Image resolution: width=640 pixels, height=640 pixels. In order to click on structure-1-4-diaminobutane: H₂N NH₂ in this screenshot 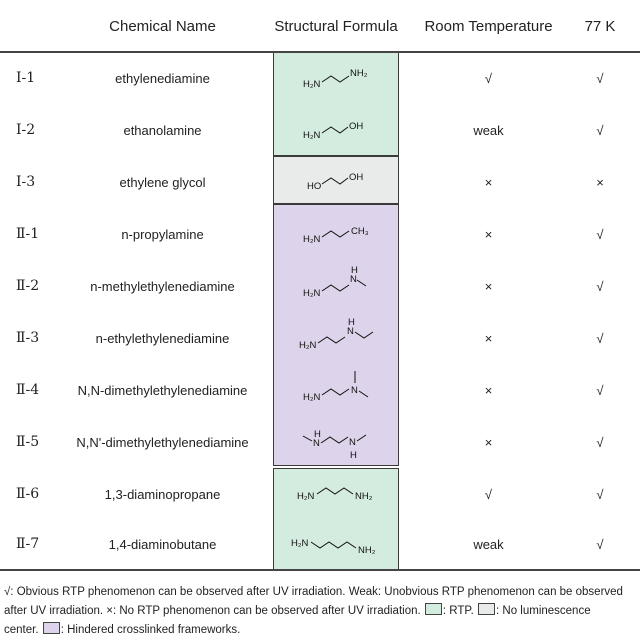, I will do `click(336, 544)`.